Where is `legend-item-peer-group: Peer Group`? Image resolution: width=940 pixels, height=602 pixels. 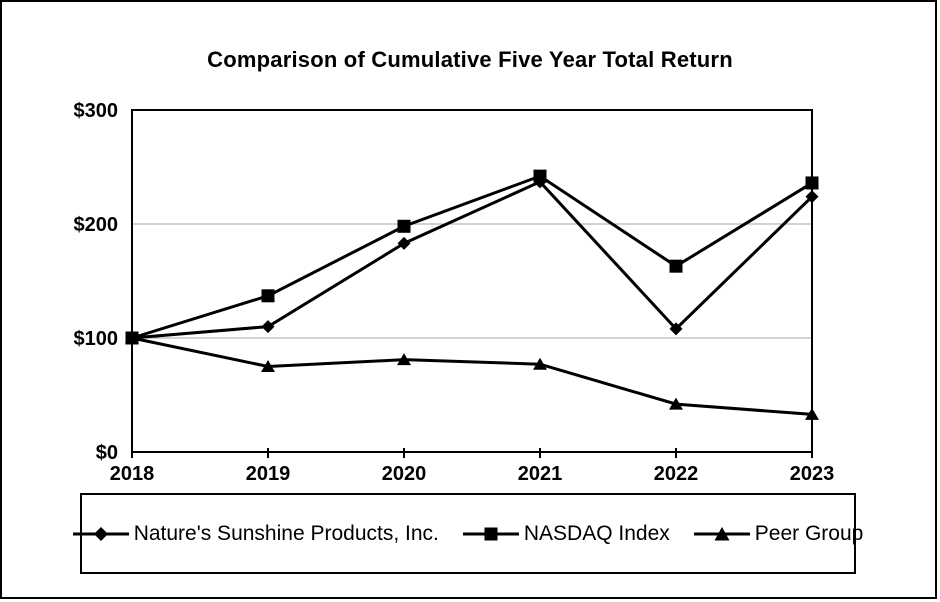 legend-item-peer-group: Peer Group is located at coordinates (778, 533).